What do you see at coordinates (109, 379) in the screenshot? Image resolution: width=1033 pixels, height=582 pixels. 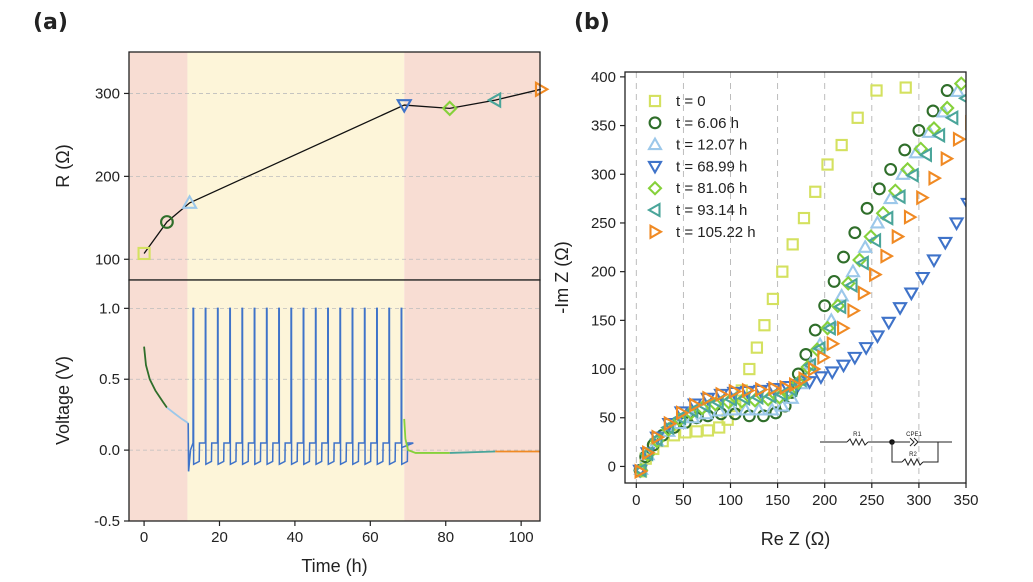 I see `y-tick-label: 0.5` at bounding box center [109, 379].